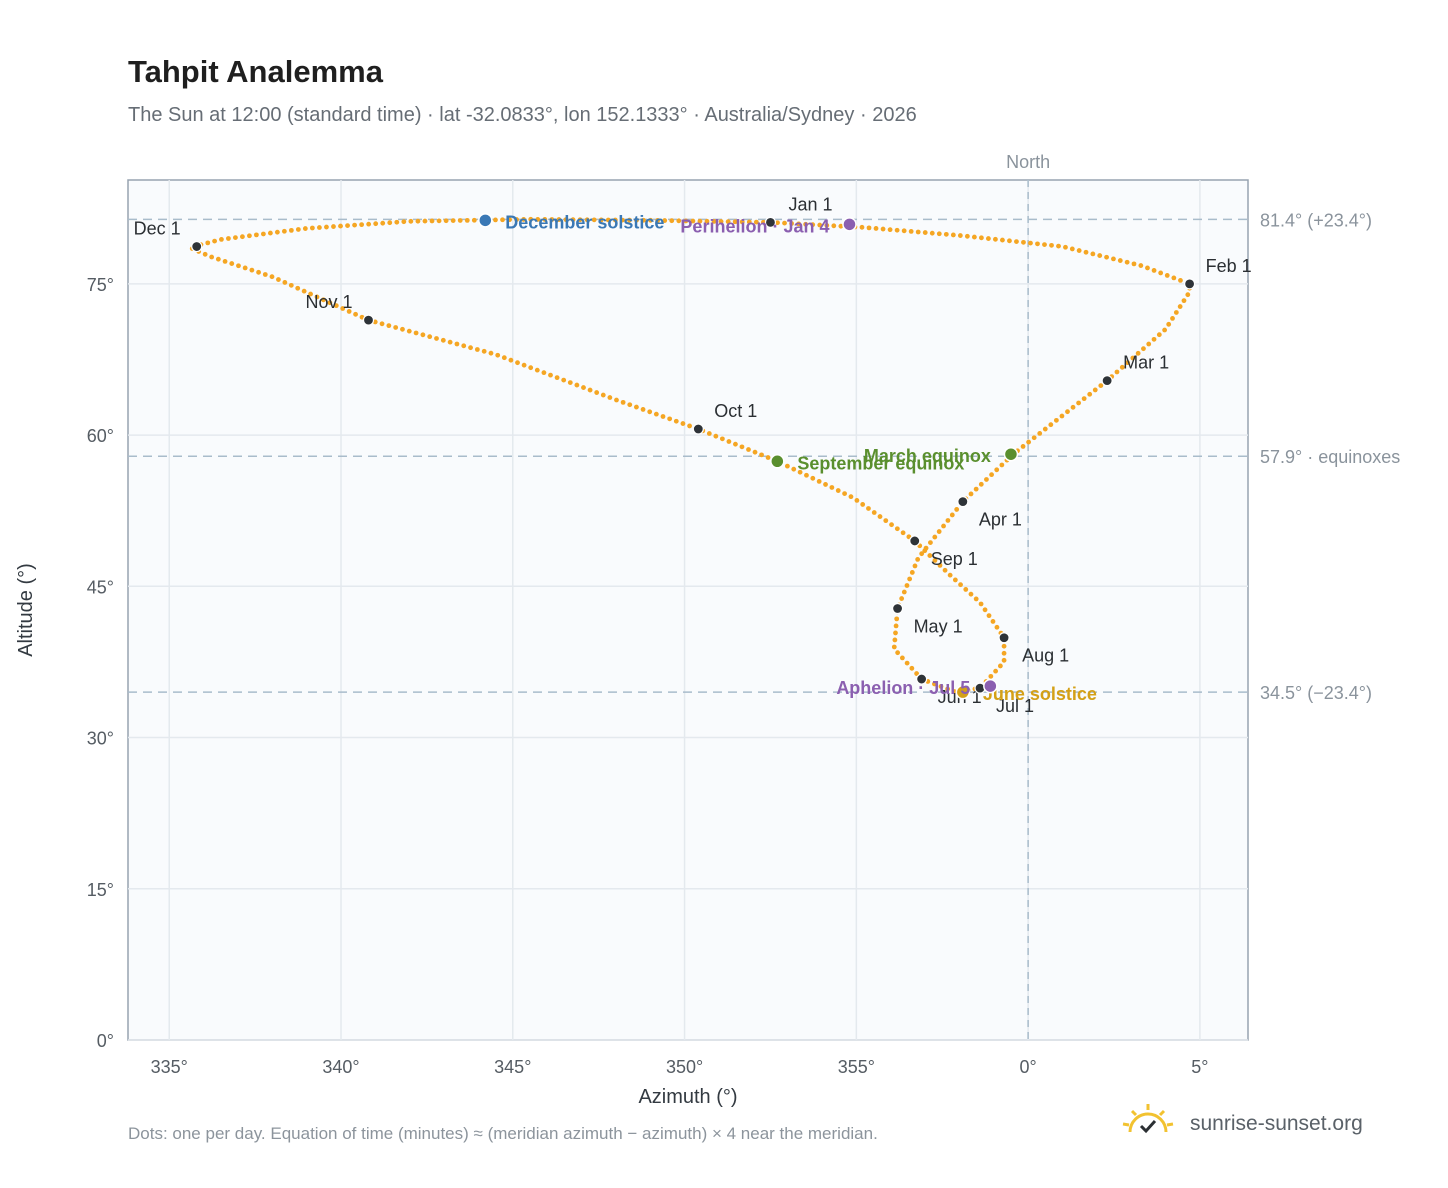  Describe the element at coordinates (954, 559) in the screenshot. I see `month-label: Sep 1` at that location.